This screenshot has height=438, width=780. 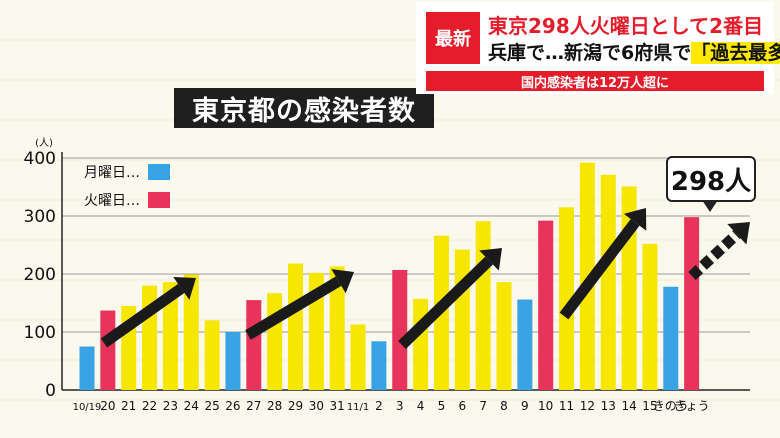 What do you see at coordinates (595, 81) in the screenshot?
I see `news-subline: 国内感染者は12万人超に` at bounding box center [595, 81].